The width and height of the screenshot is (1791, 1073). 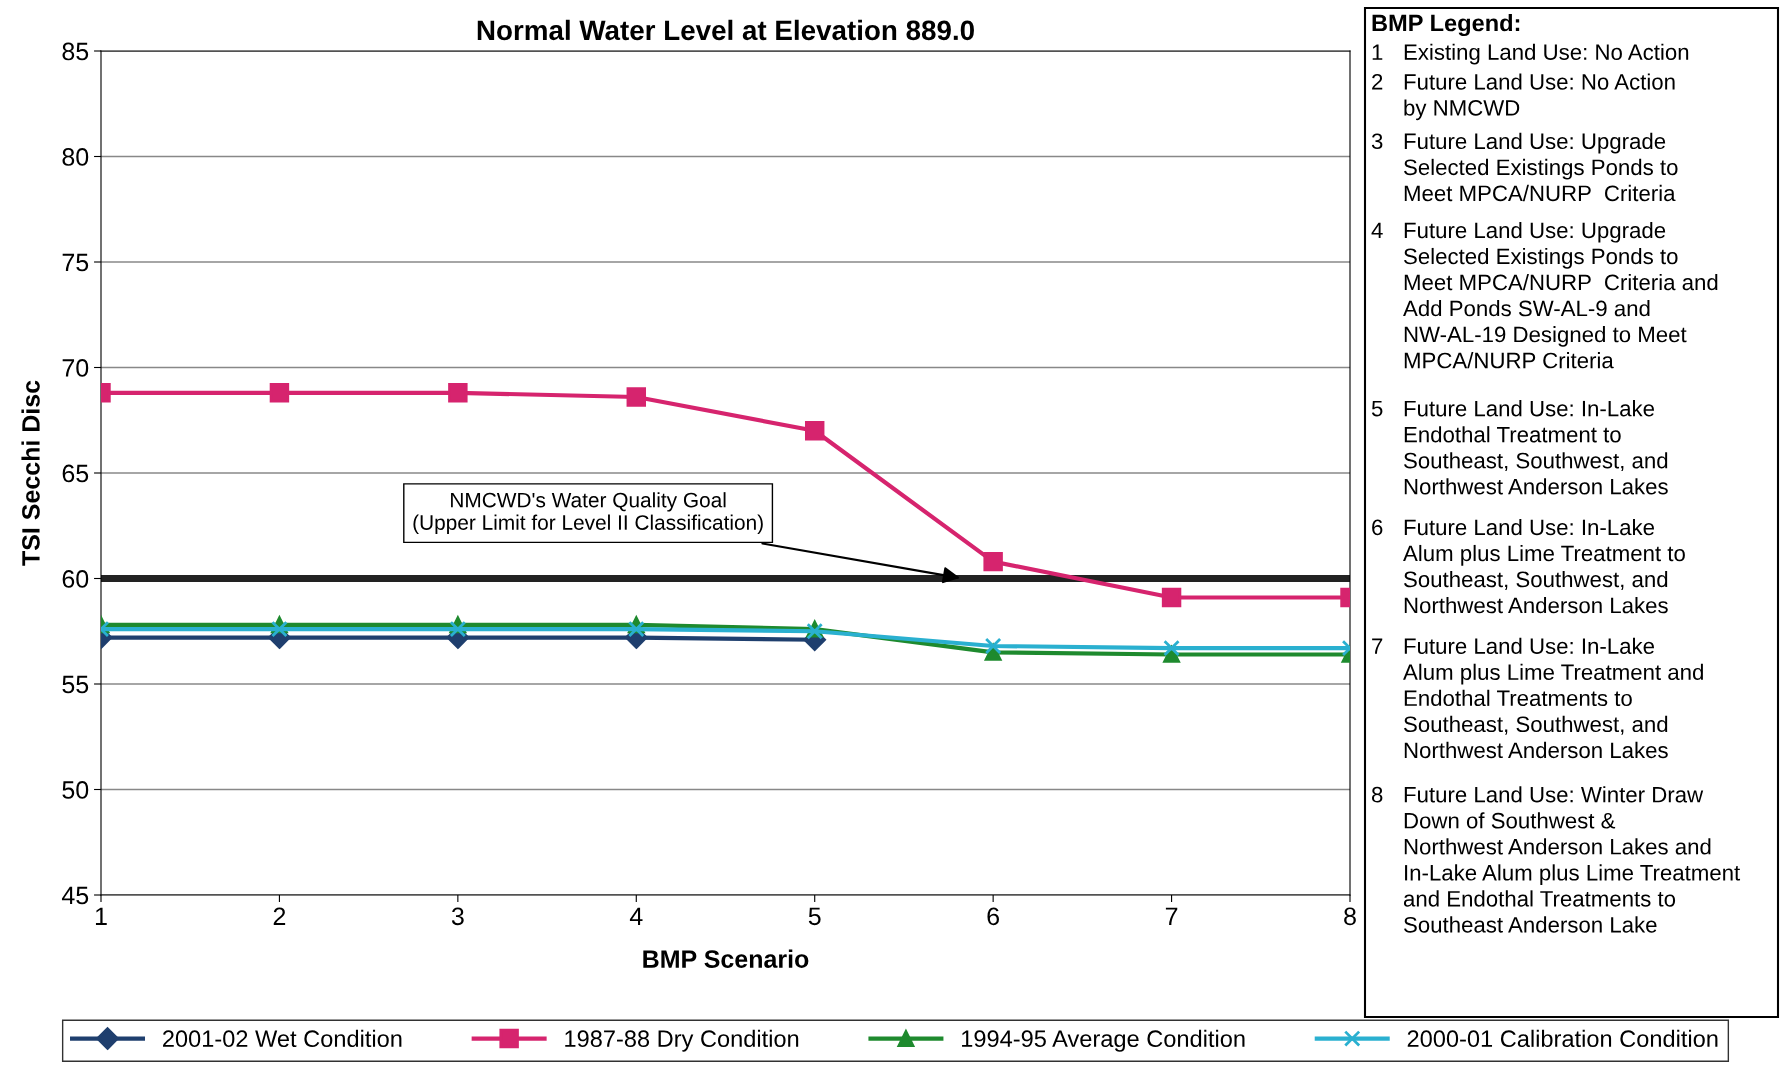 What do you see at coordinates (75, 579) in the screenshot?
I see `y-tick-label: 60` at bounding box center [75, 579].